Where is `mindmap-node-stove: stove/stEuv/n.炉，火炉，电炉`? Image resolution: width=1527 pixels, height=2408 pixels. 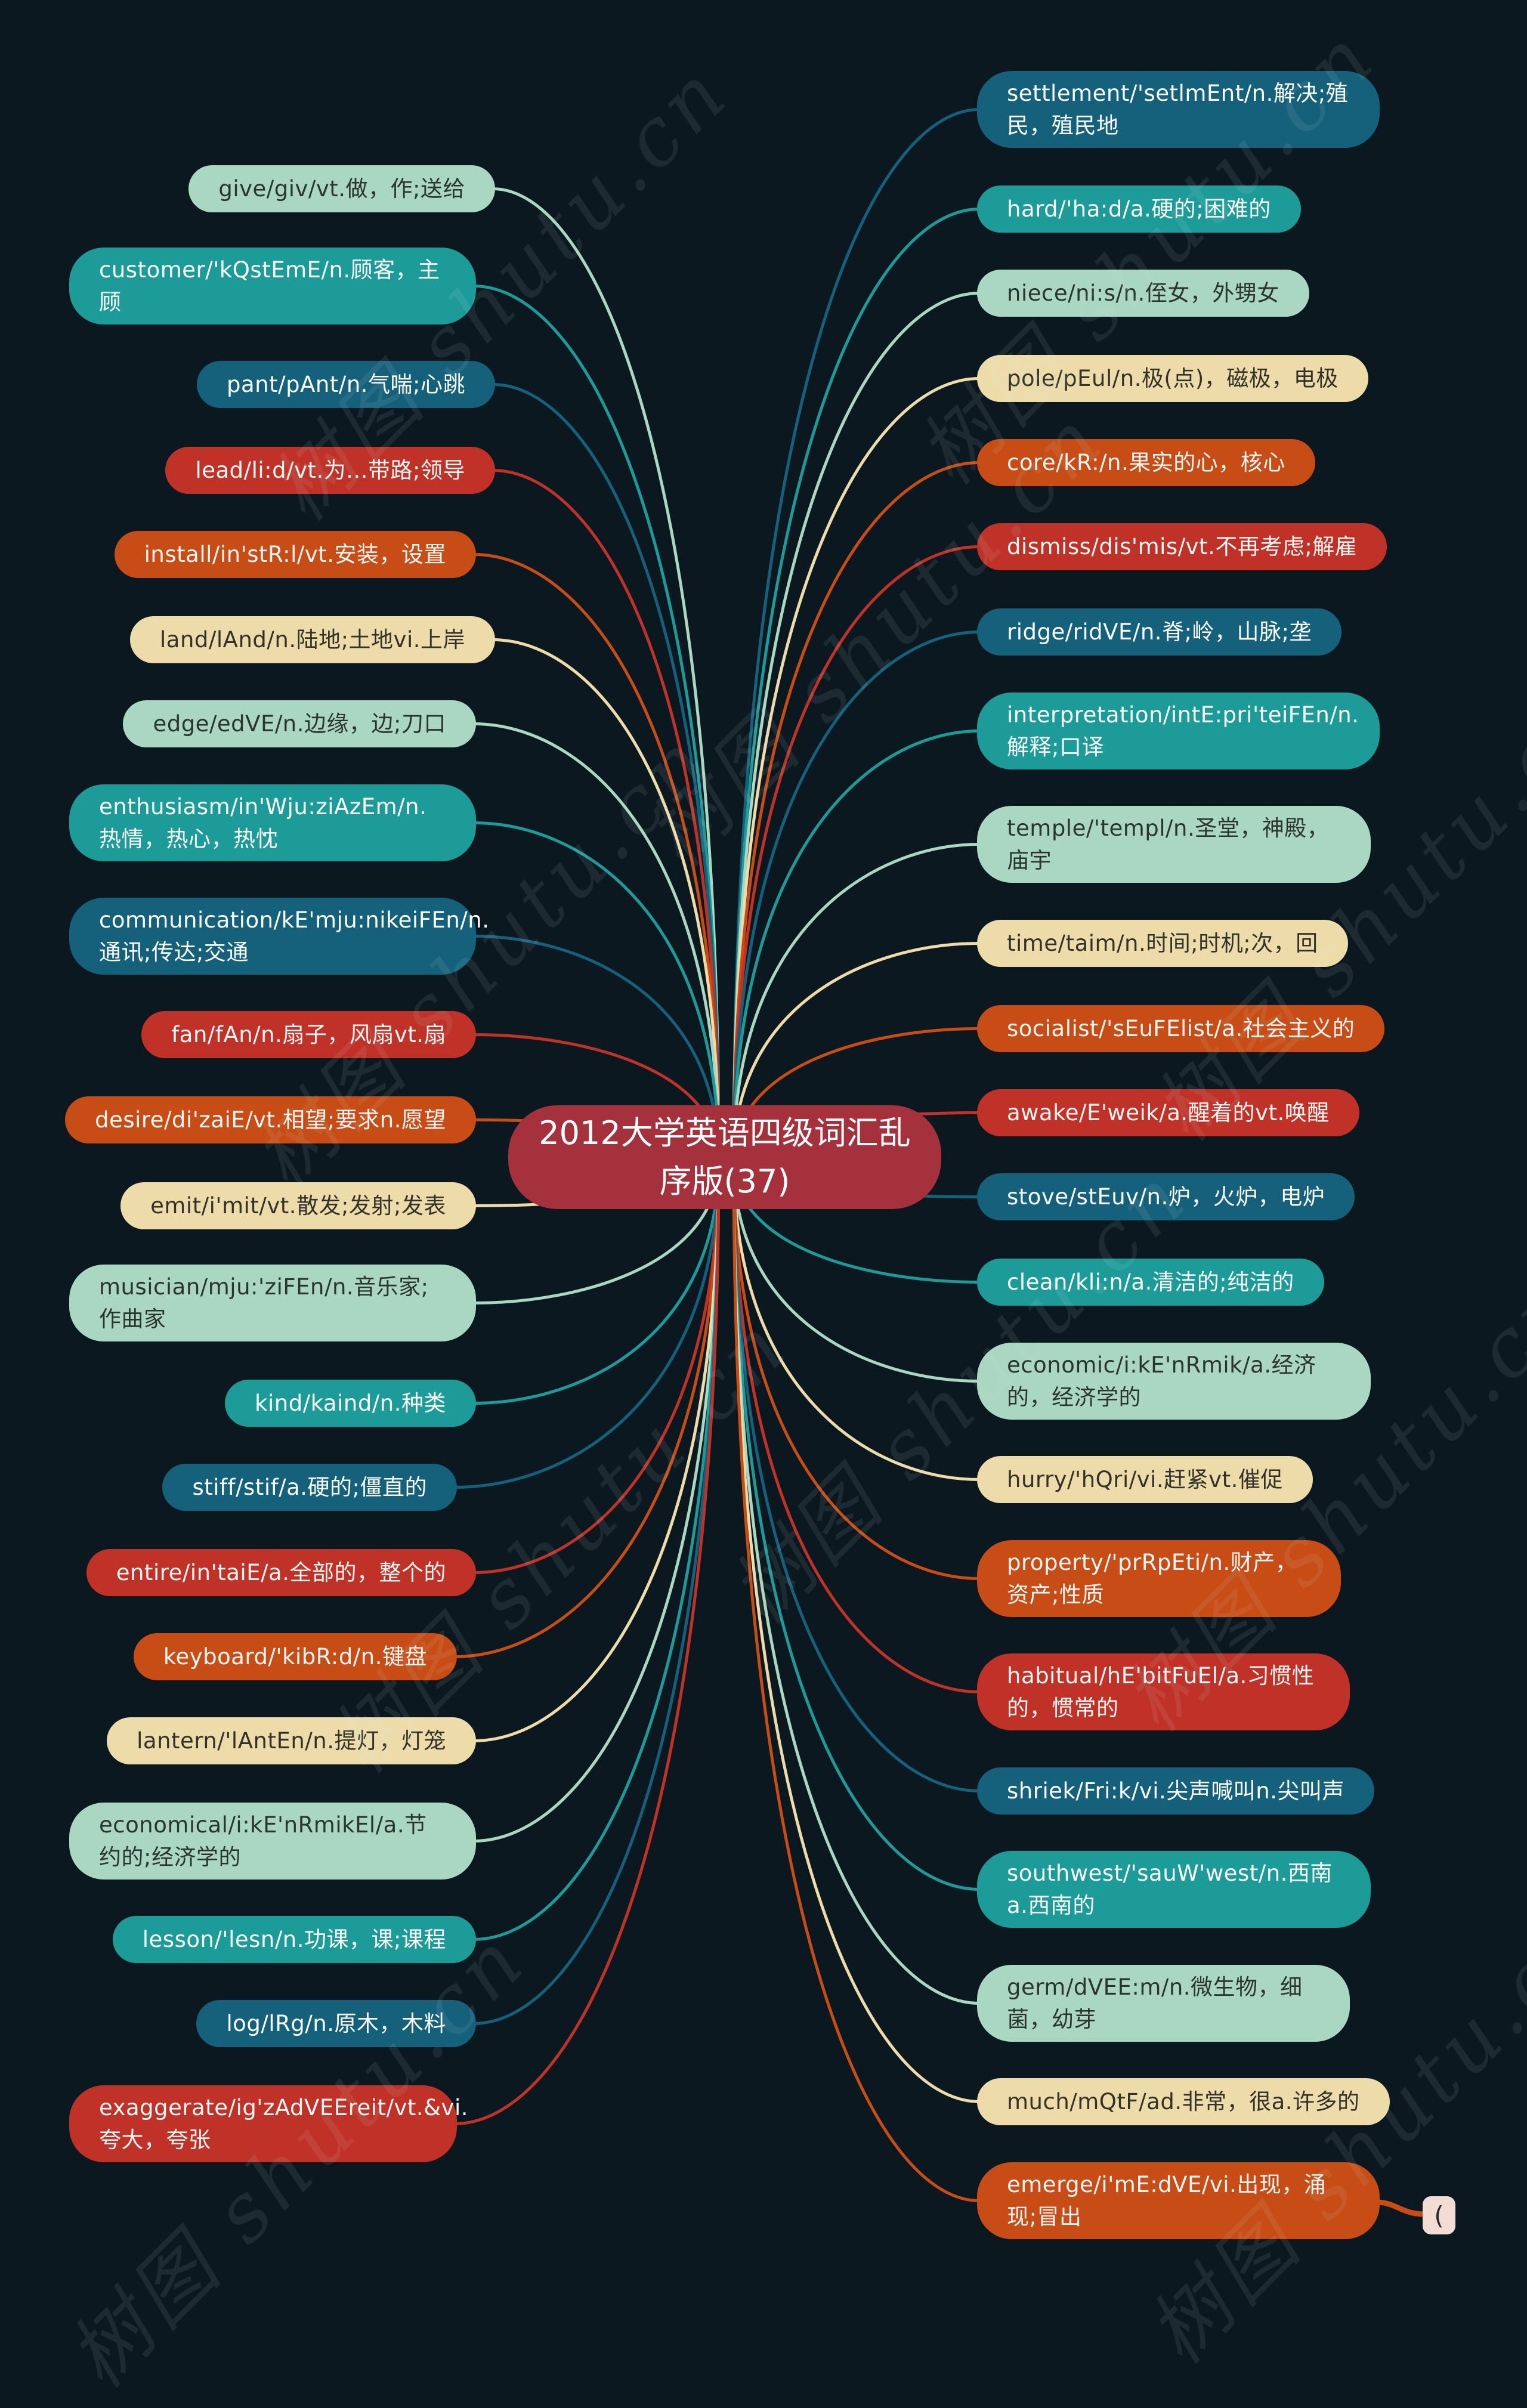 mindmap-node-stove: stove/stEuv/n.炉，火炉，电炉 is located at coordinates (1166, 1196).